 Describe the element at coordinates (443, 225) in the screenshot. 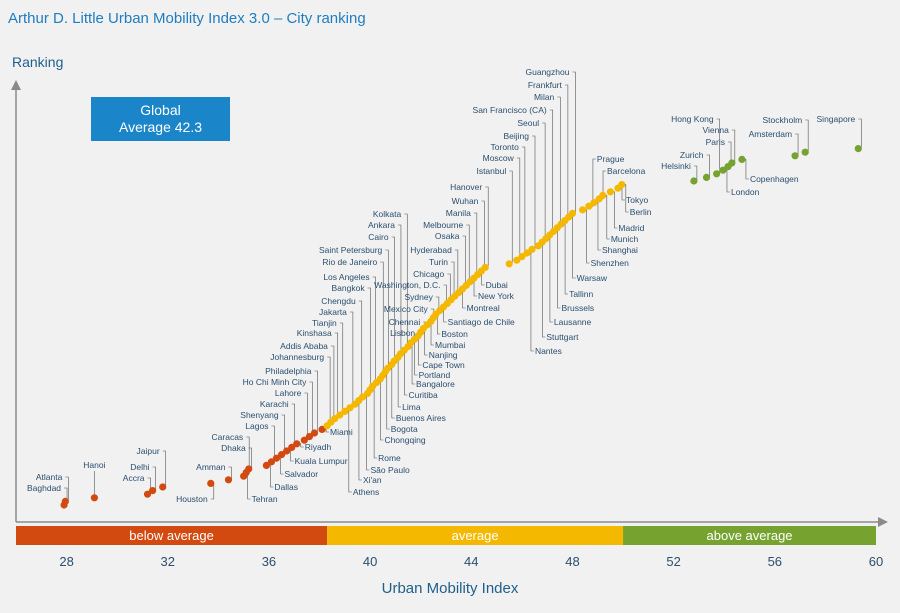

I see `city-label: Melbourne` at that location.